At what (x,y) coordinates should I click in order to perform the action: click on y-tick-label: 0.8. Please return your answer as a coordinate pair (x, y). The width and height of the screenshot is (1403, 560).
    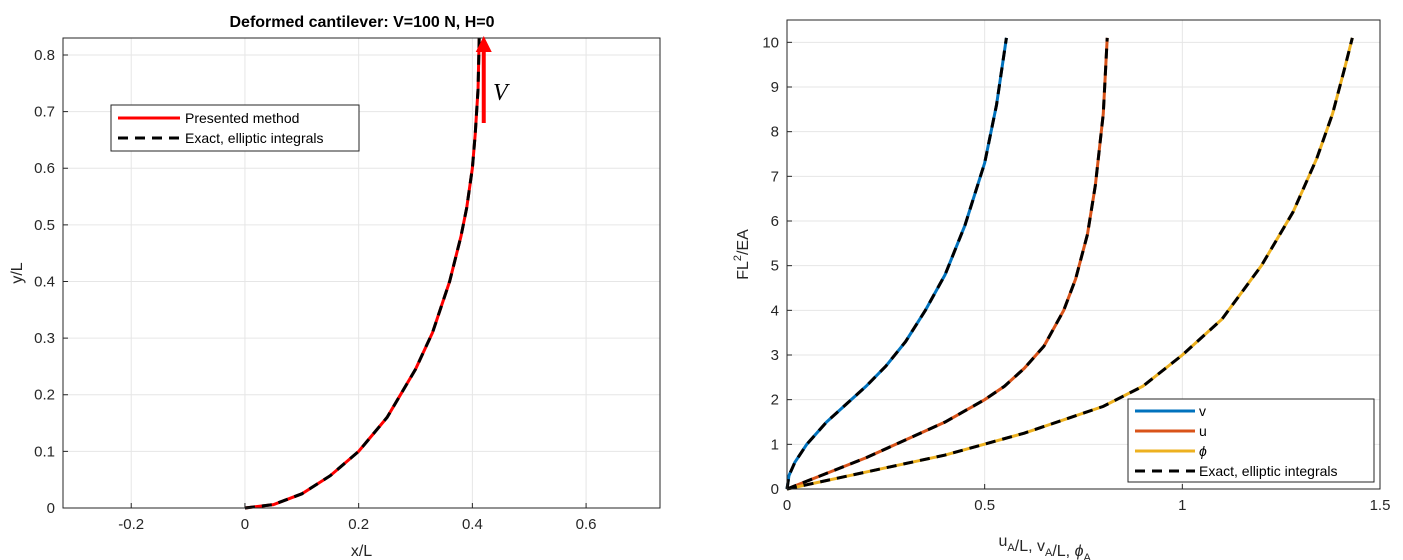
    Looking at the image, I should click on (44, 55).